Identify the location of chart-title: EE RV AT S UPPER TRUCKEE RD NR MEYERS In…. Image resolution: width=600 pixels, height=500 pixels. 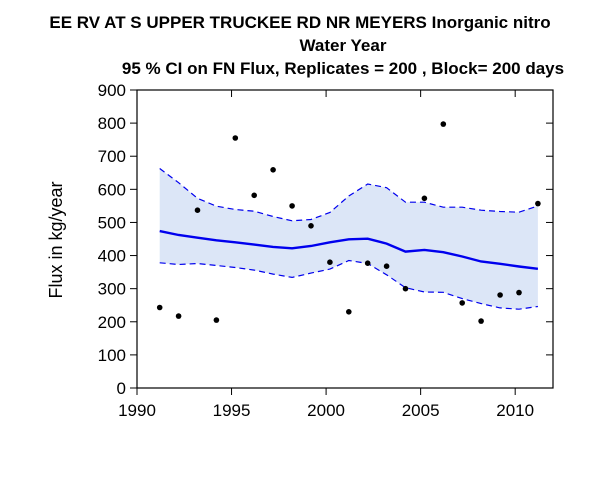
(299, 22).